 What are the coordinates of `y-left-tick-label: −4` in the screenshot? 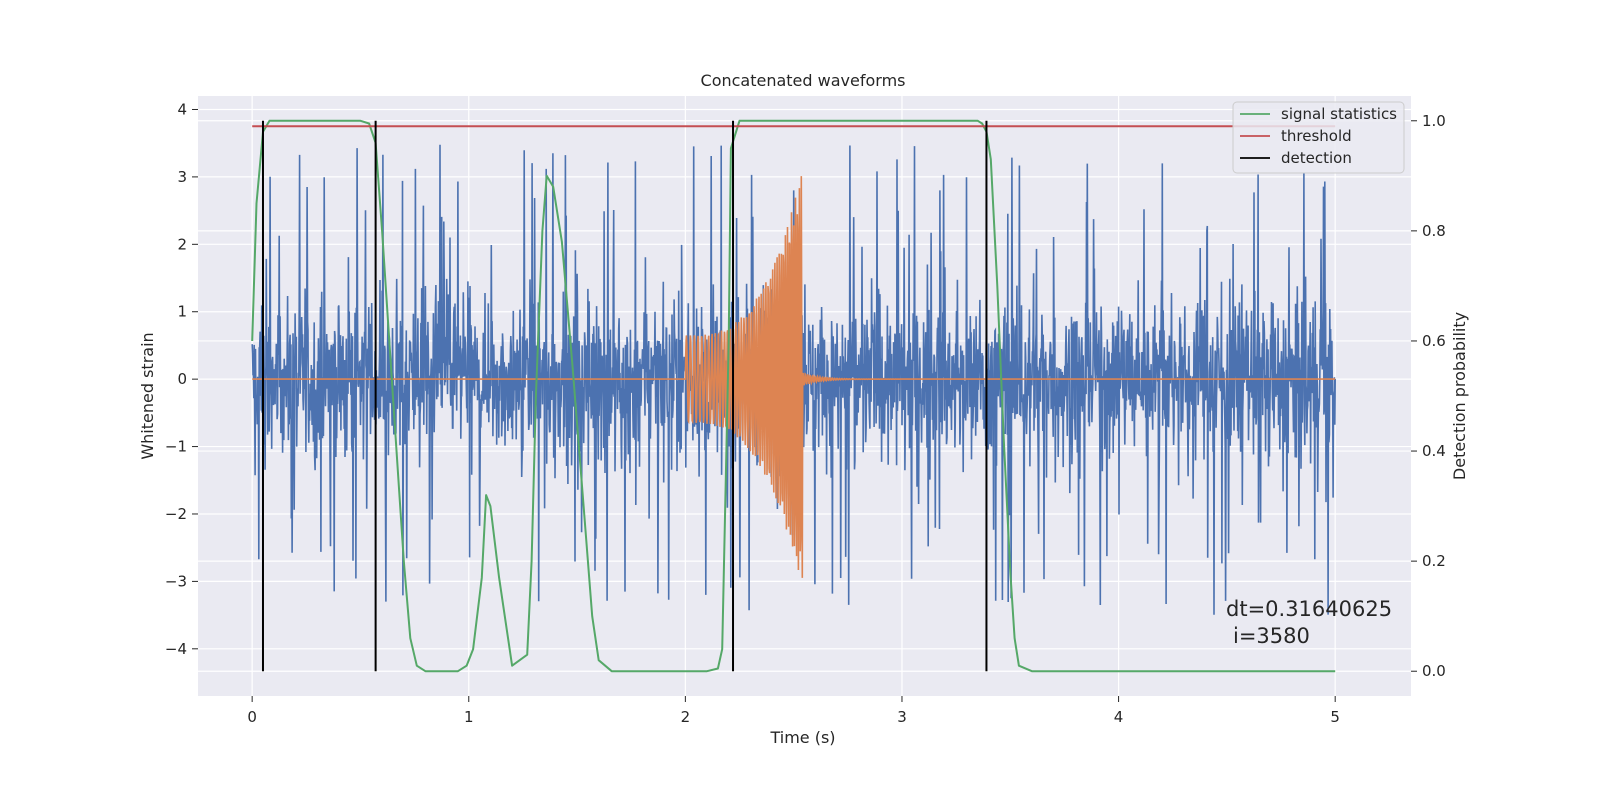 It's located at (176, 649).